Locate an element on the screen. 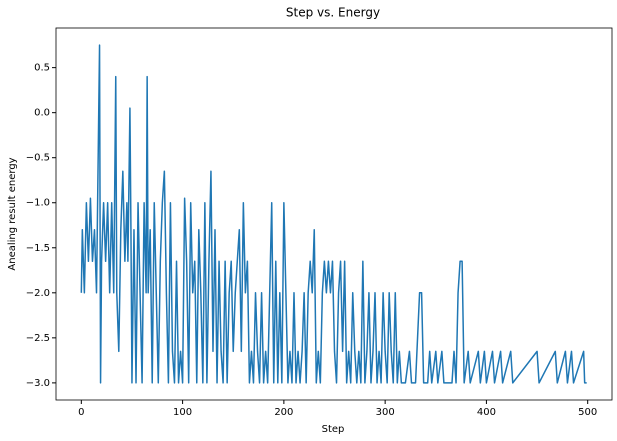  x-tick-label: 500 is located at coordinates (587, 412).